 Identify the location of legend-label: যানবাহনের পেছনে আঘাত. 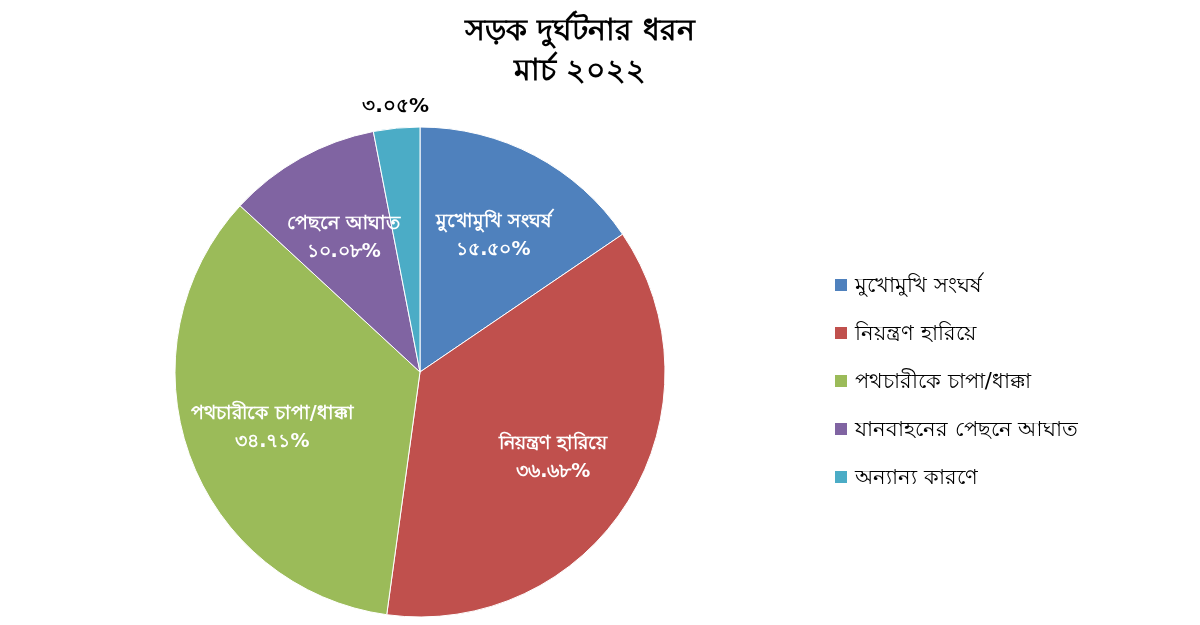
(967, 429).